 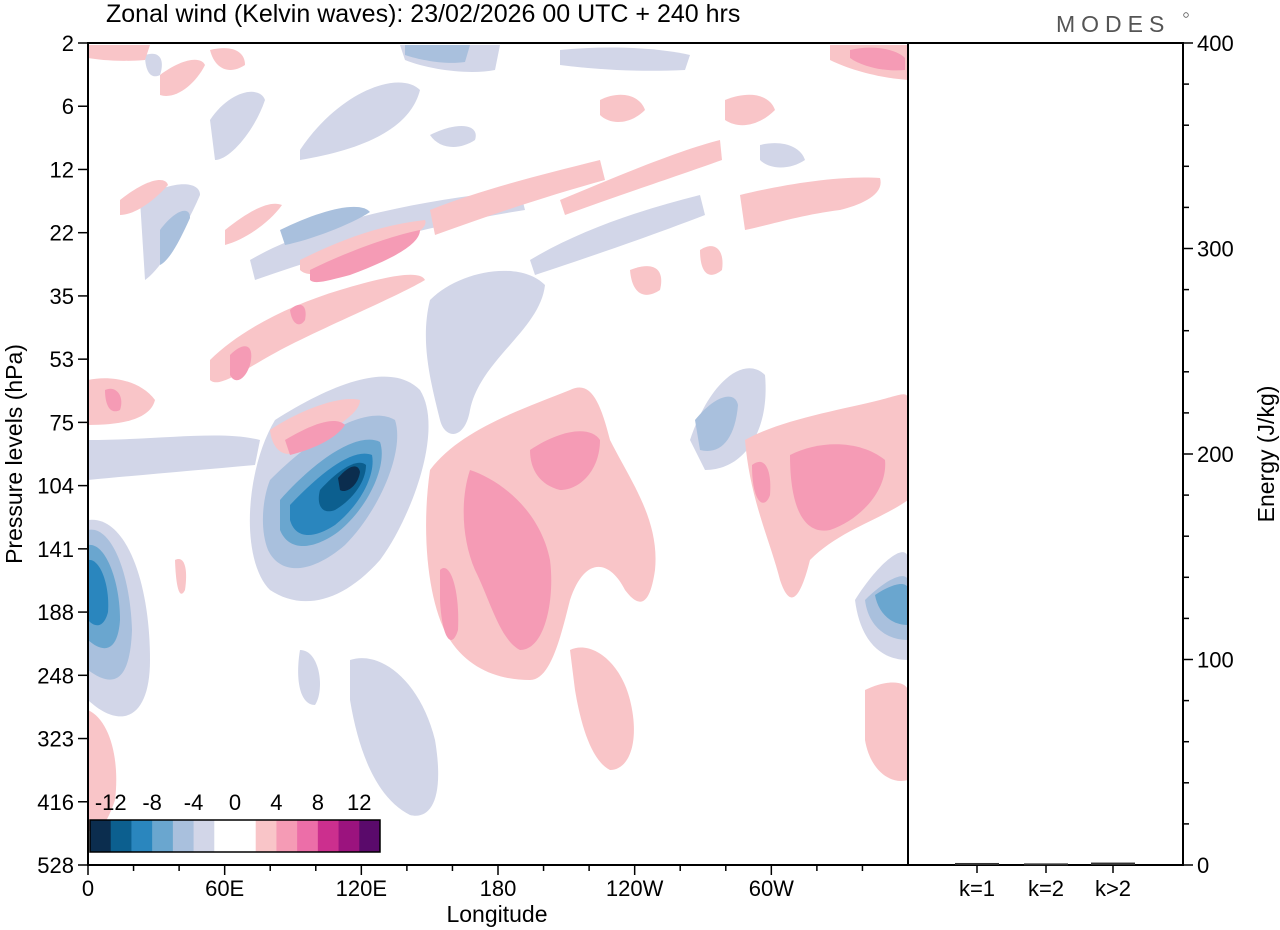 I want to click on x-tick-label: 120W, so click(x=635, y=888).